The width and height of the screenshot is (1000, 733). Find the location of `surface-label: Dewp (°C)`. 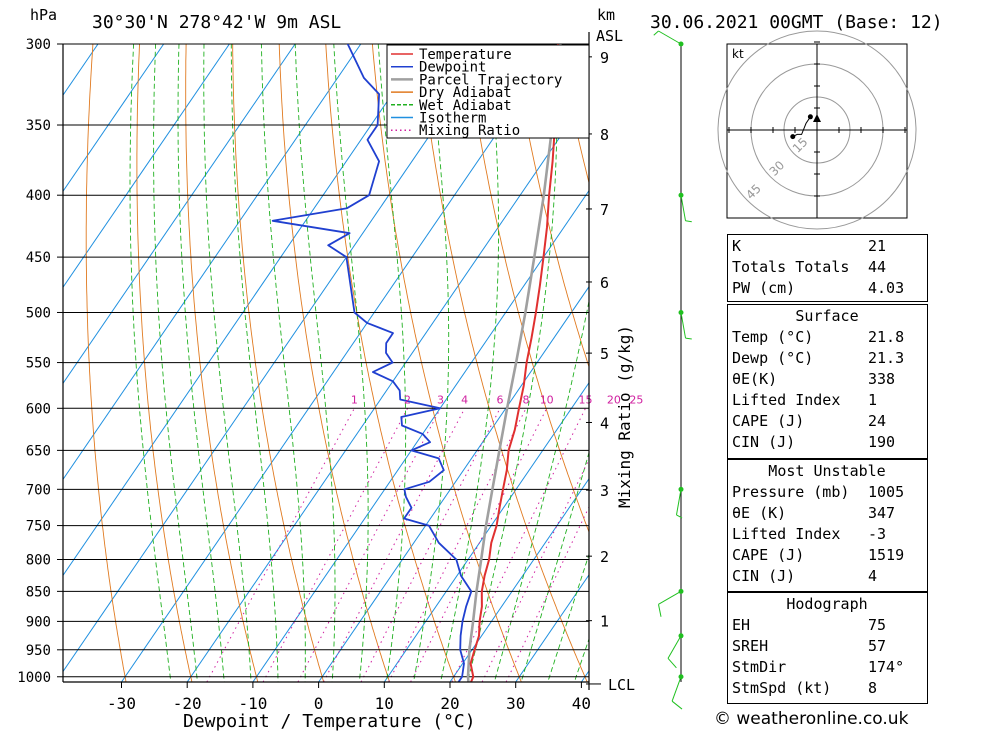

surface-label: Dewp (°C) is located at coordinates (773, 358).